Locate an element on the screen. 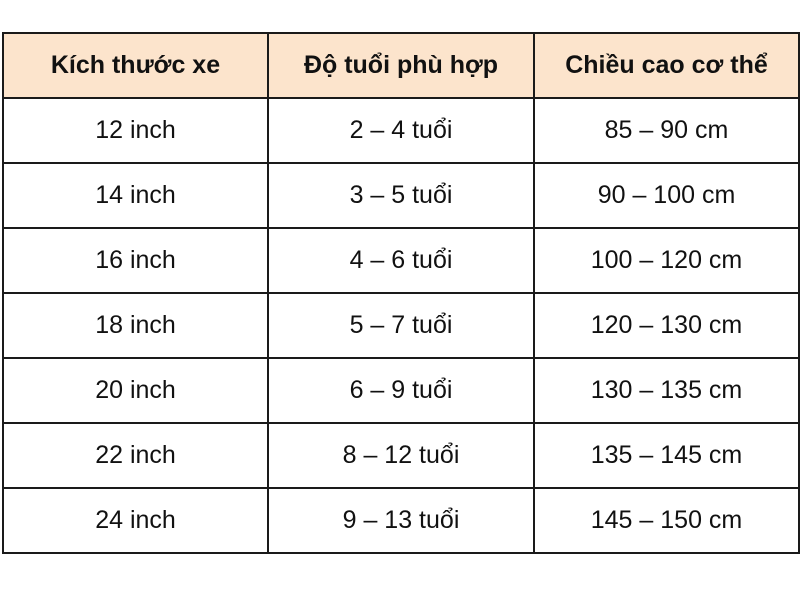  cell-height: 90 – 100 cm is located at coordinates (666, 195).